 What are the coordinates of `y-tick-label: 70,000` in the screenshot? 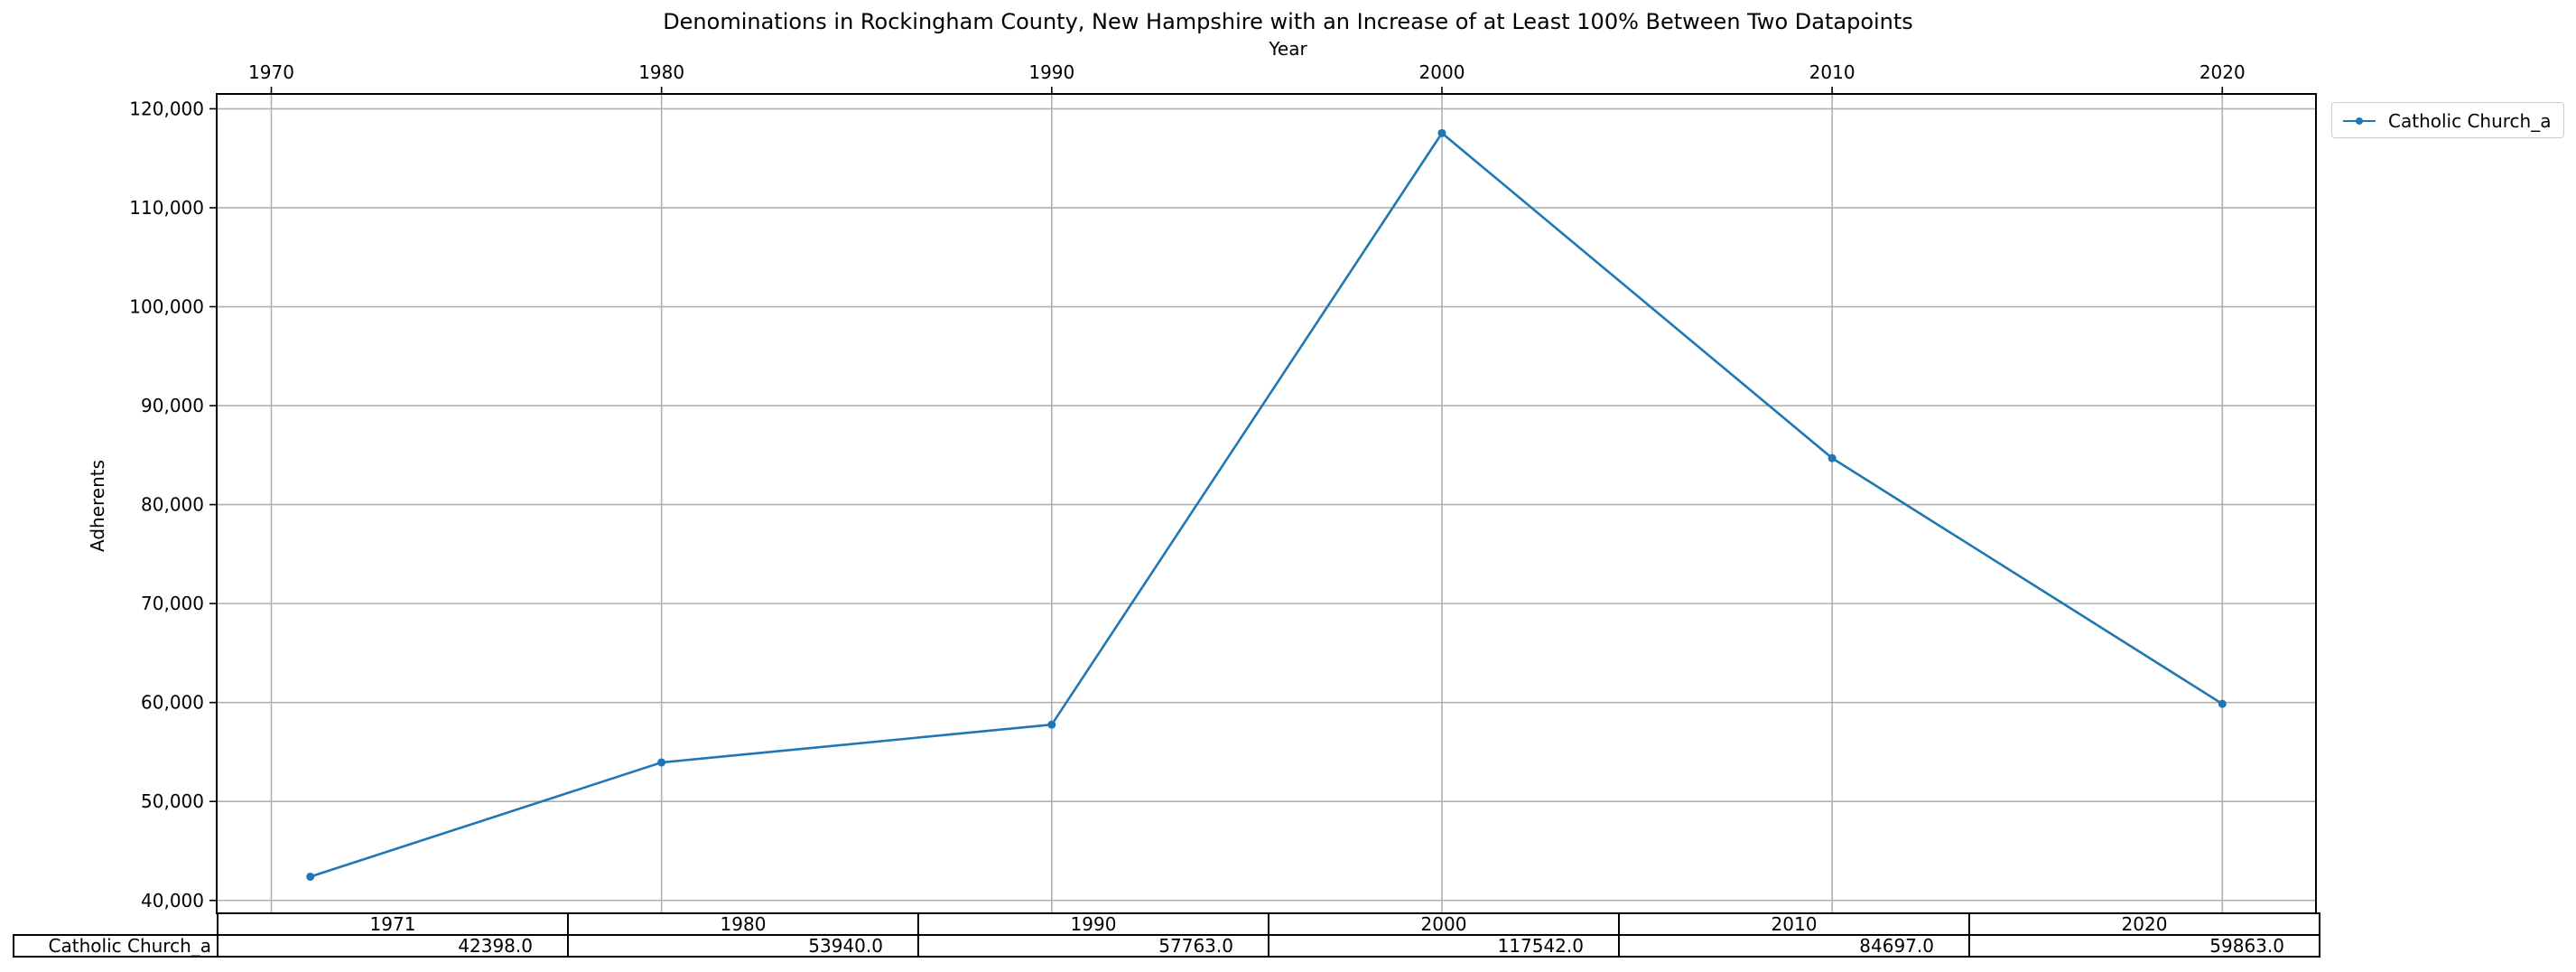 It's located at (172, 603).